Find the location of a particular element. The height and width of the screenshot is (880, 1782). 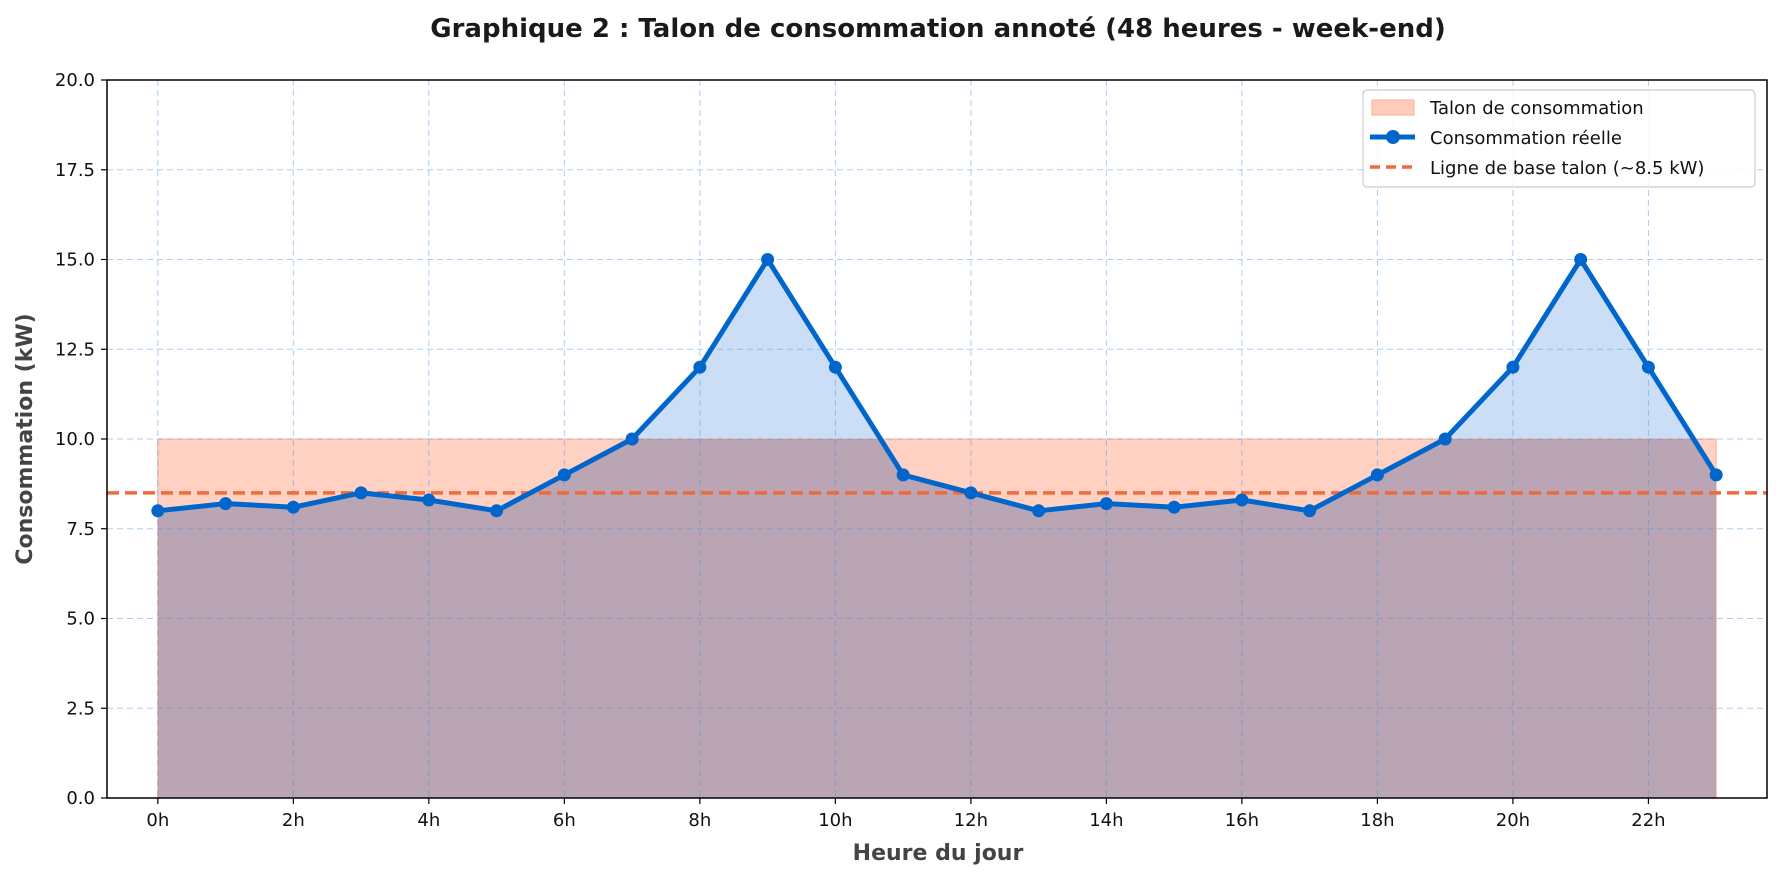

legend-box is located at coordinates (1559, 138).